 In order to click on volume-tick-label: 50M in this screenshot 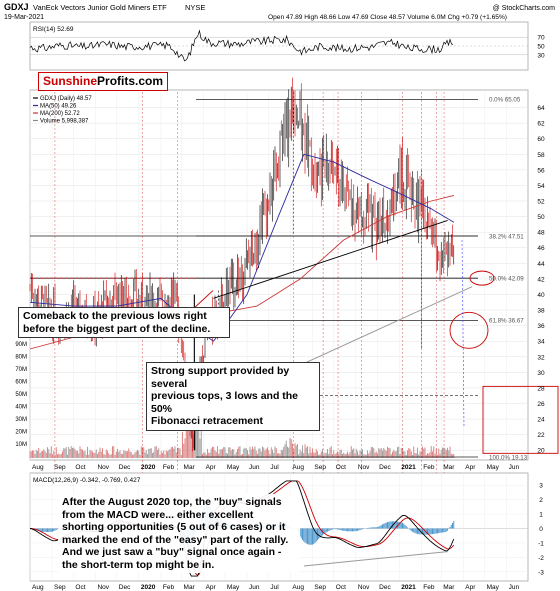, I will do `click(21, 395)`.